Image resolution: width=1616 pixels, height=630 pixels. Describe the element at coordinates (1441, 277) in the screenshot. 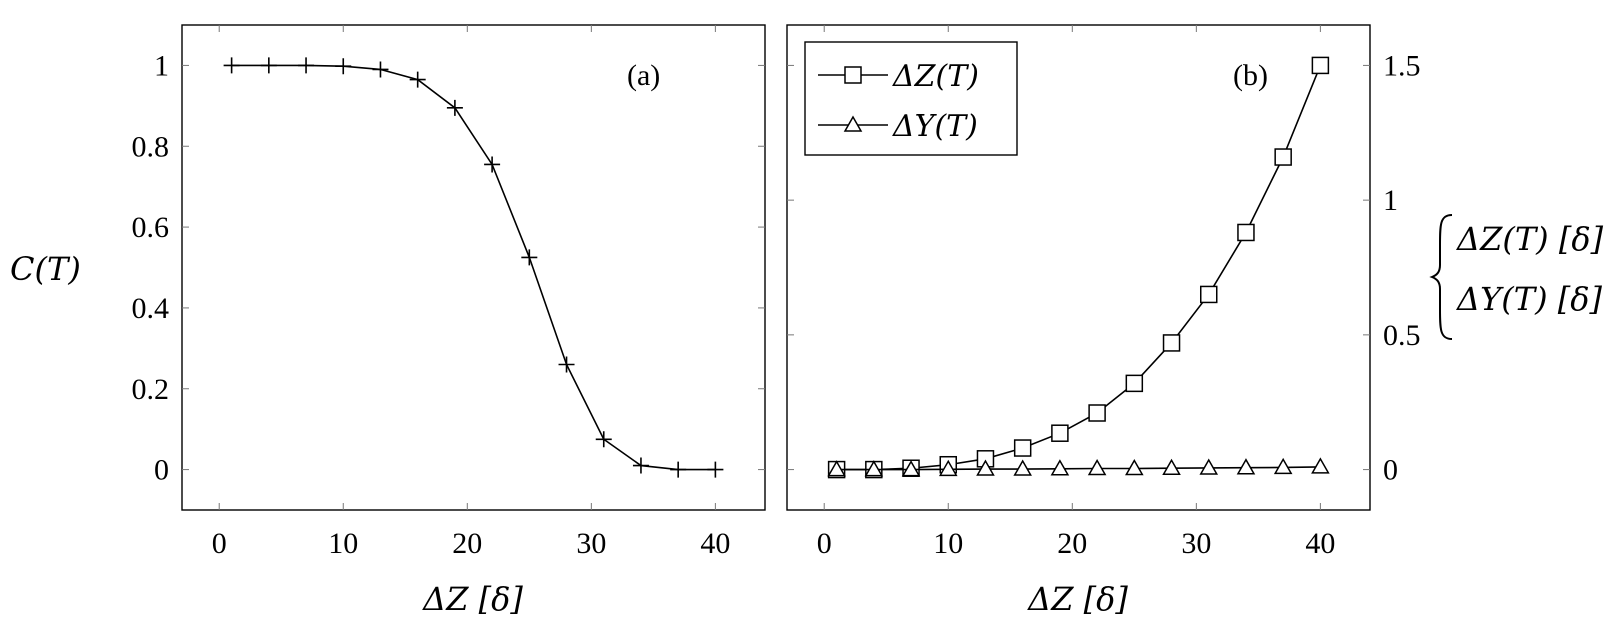

I see `ylabel-brace` at that location.